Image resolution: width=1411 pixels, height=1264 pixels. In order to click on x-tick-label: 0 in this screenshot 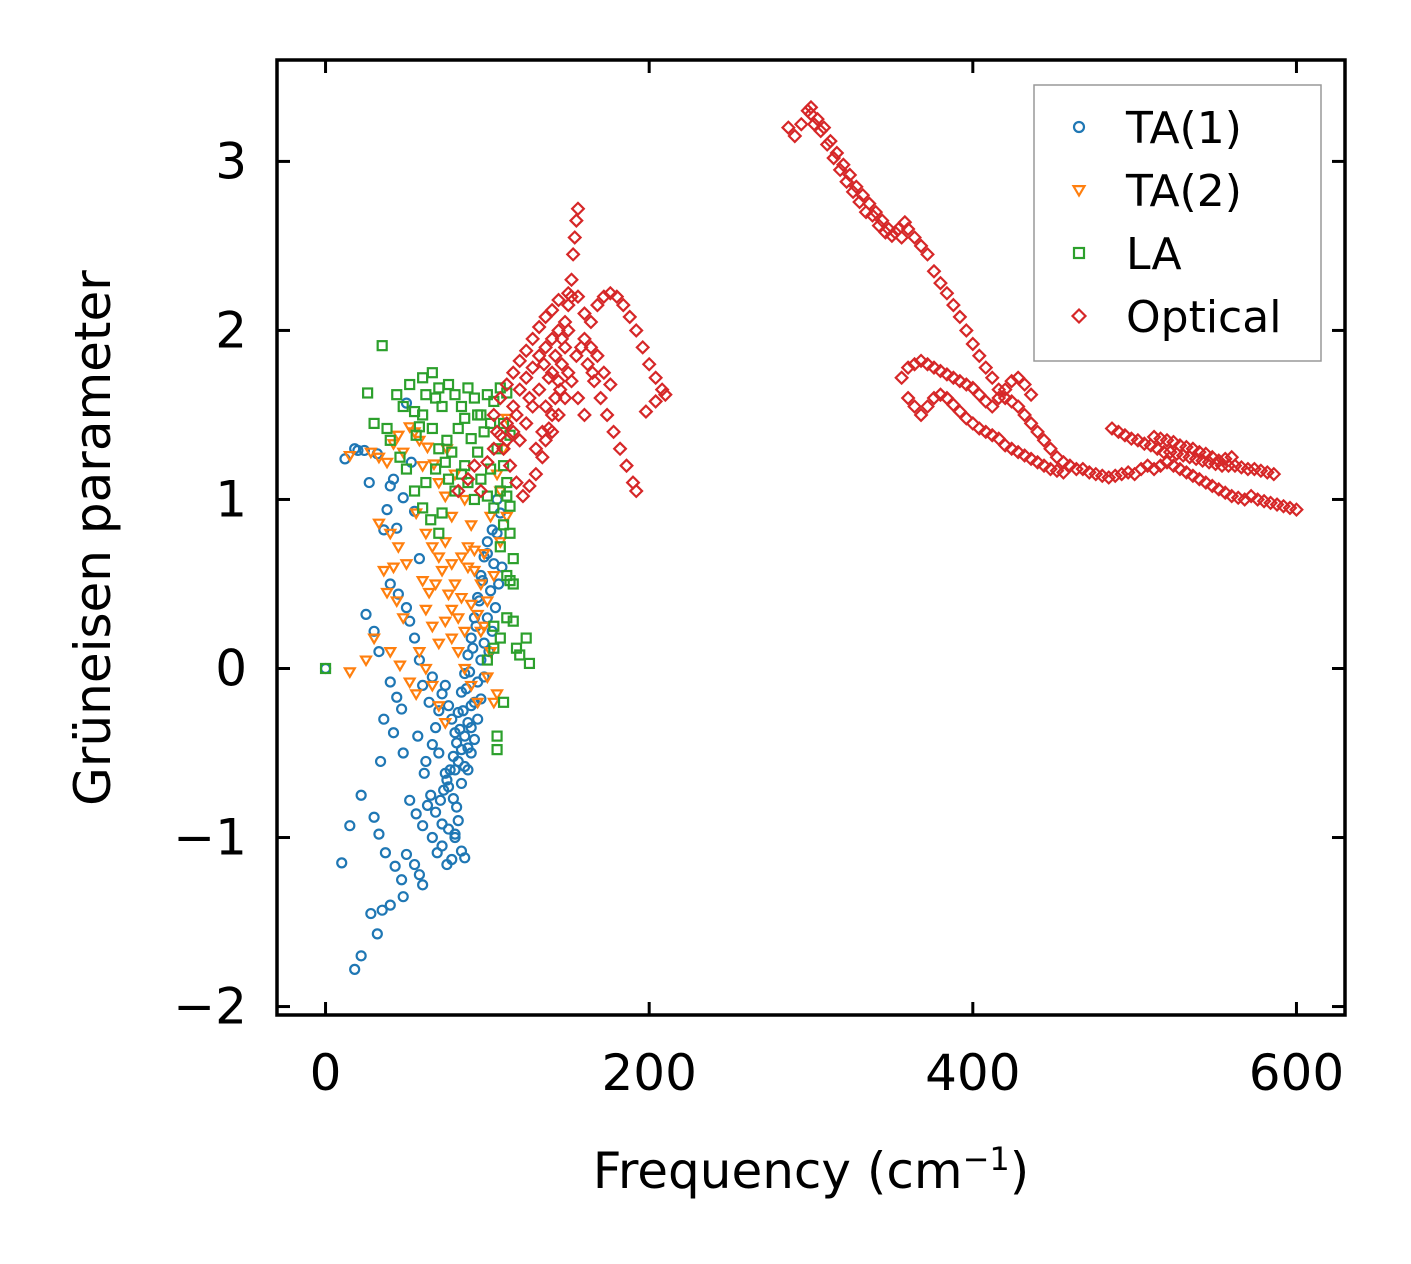, I will do `click(326, 1073)`.